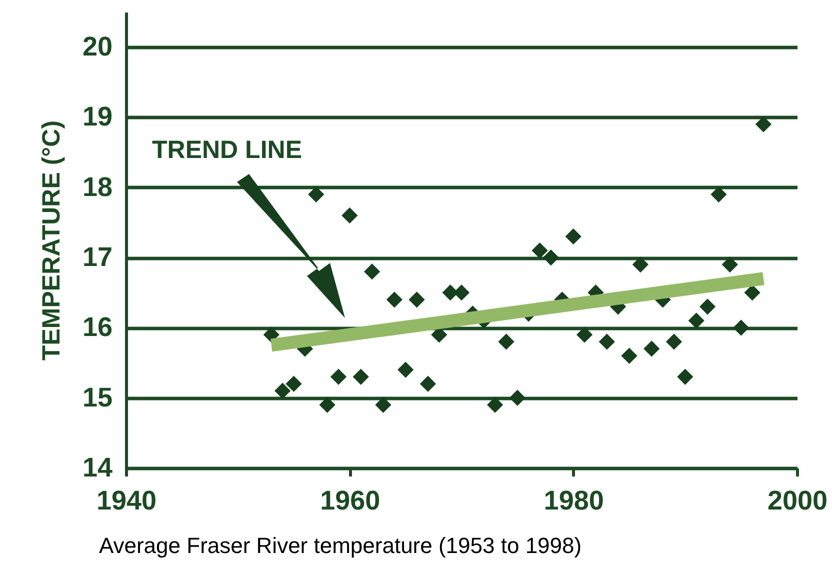 The height and width of the screenshot is (570, 832). What do you see at coordinates (97, 397) in the screenshot?
I see `y-tick-label: 15` at bounding box center [97, 397].